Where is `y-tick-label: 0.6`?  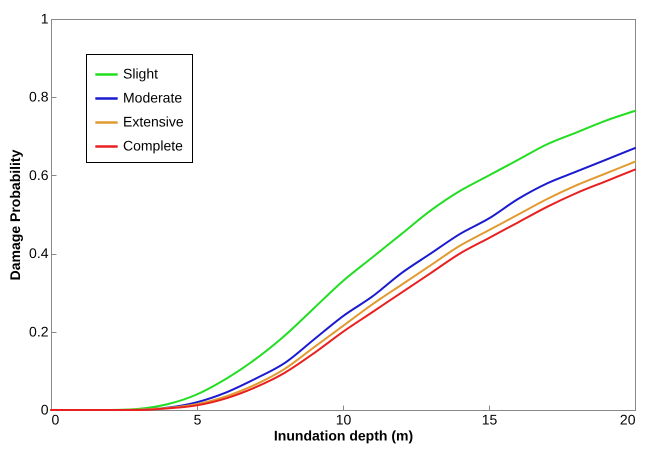
y-tick-label: 0.6 is located at coordinates (39, 174).